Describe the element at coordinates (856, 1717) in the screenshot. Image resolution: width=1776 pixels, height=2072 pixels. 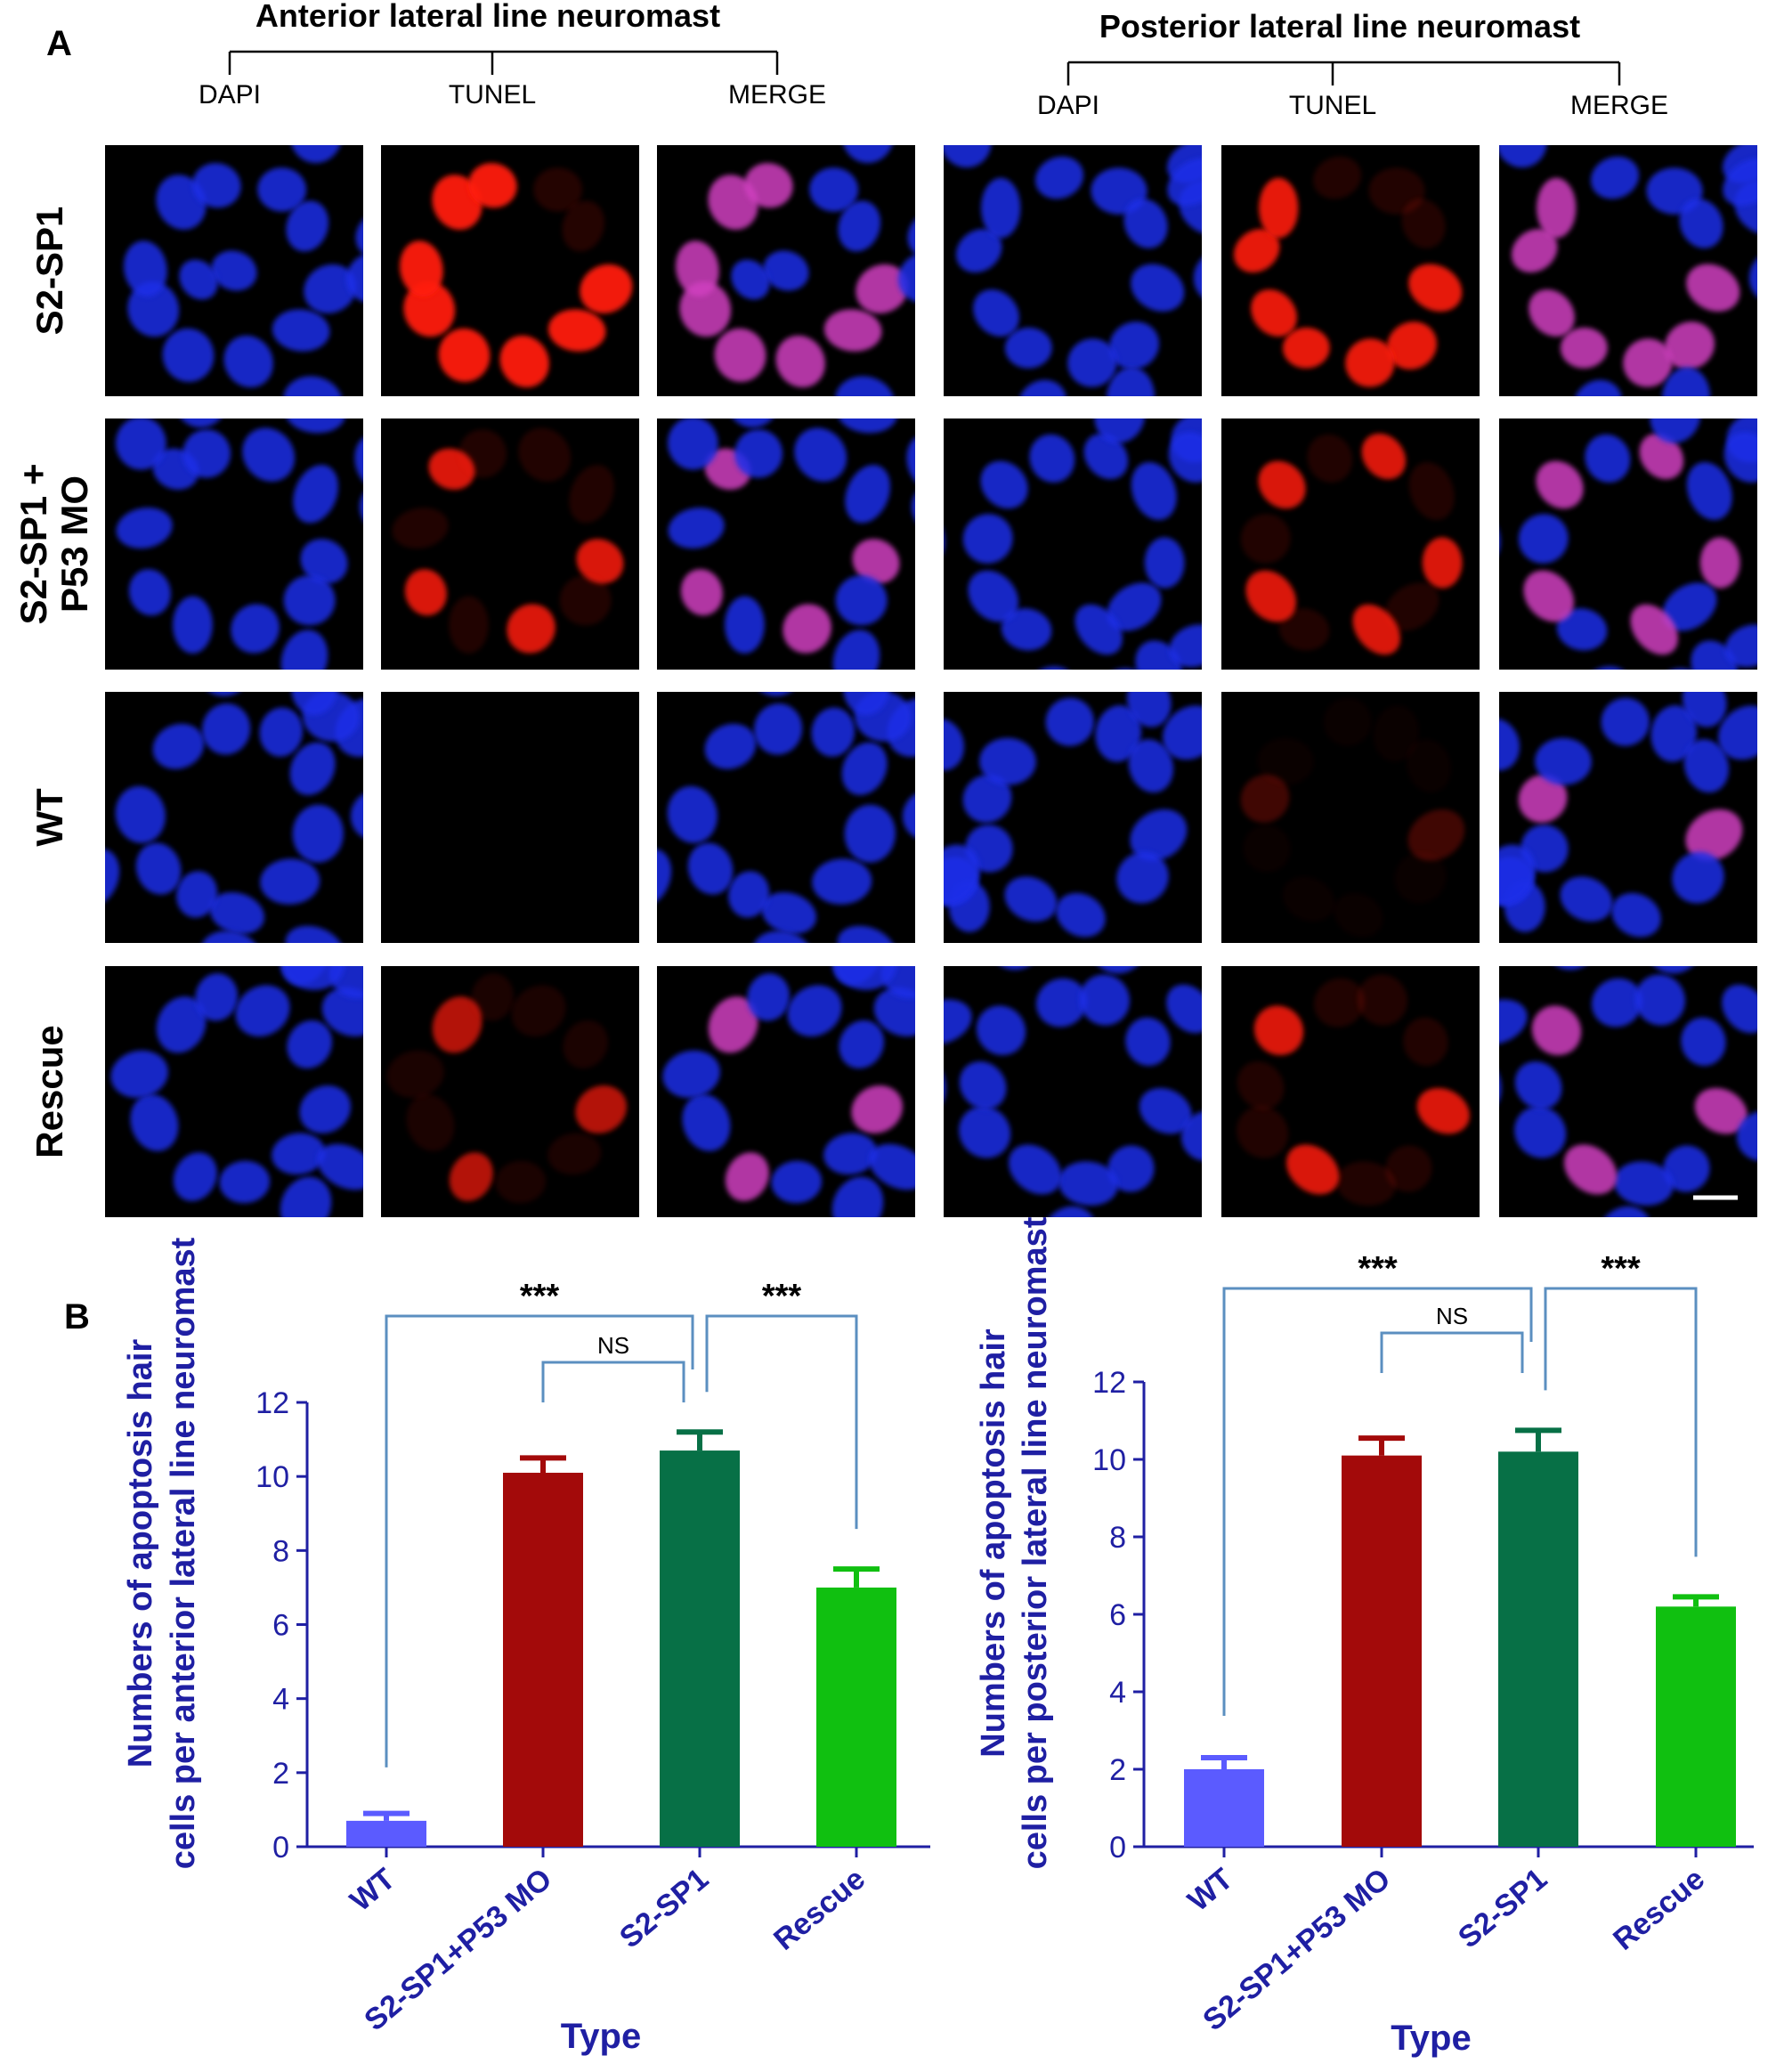
I see `bar-rescue` at that location.